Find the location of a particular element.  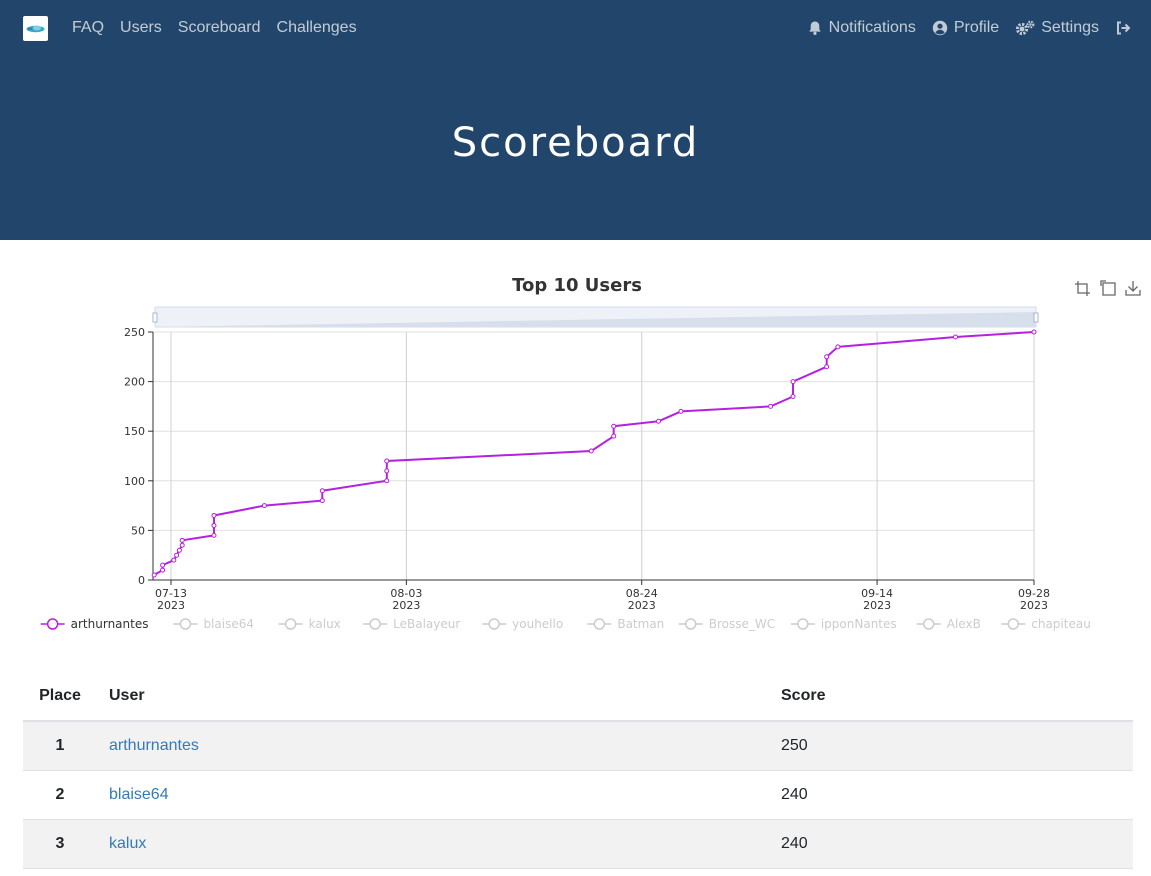

y-tick-label: 150 is located at coordinates (134, 431).